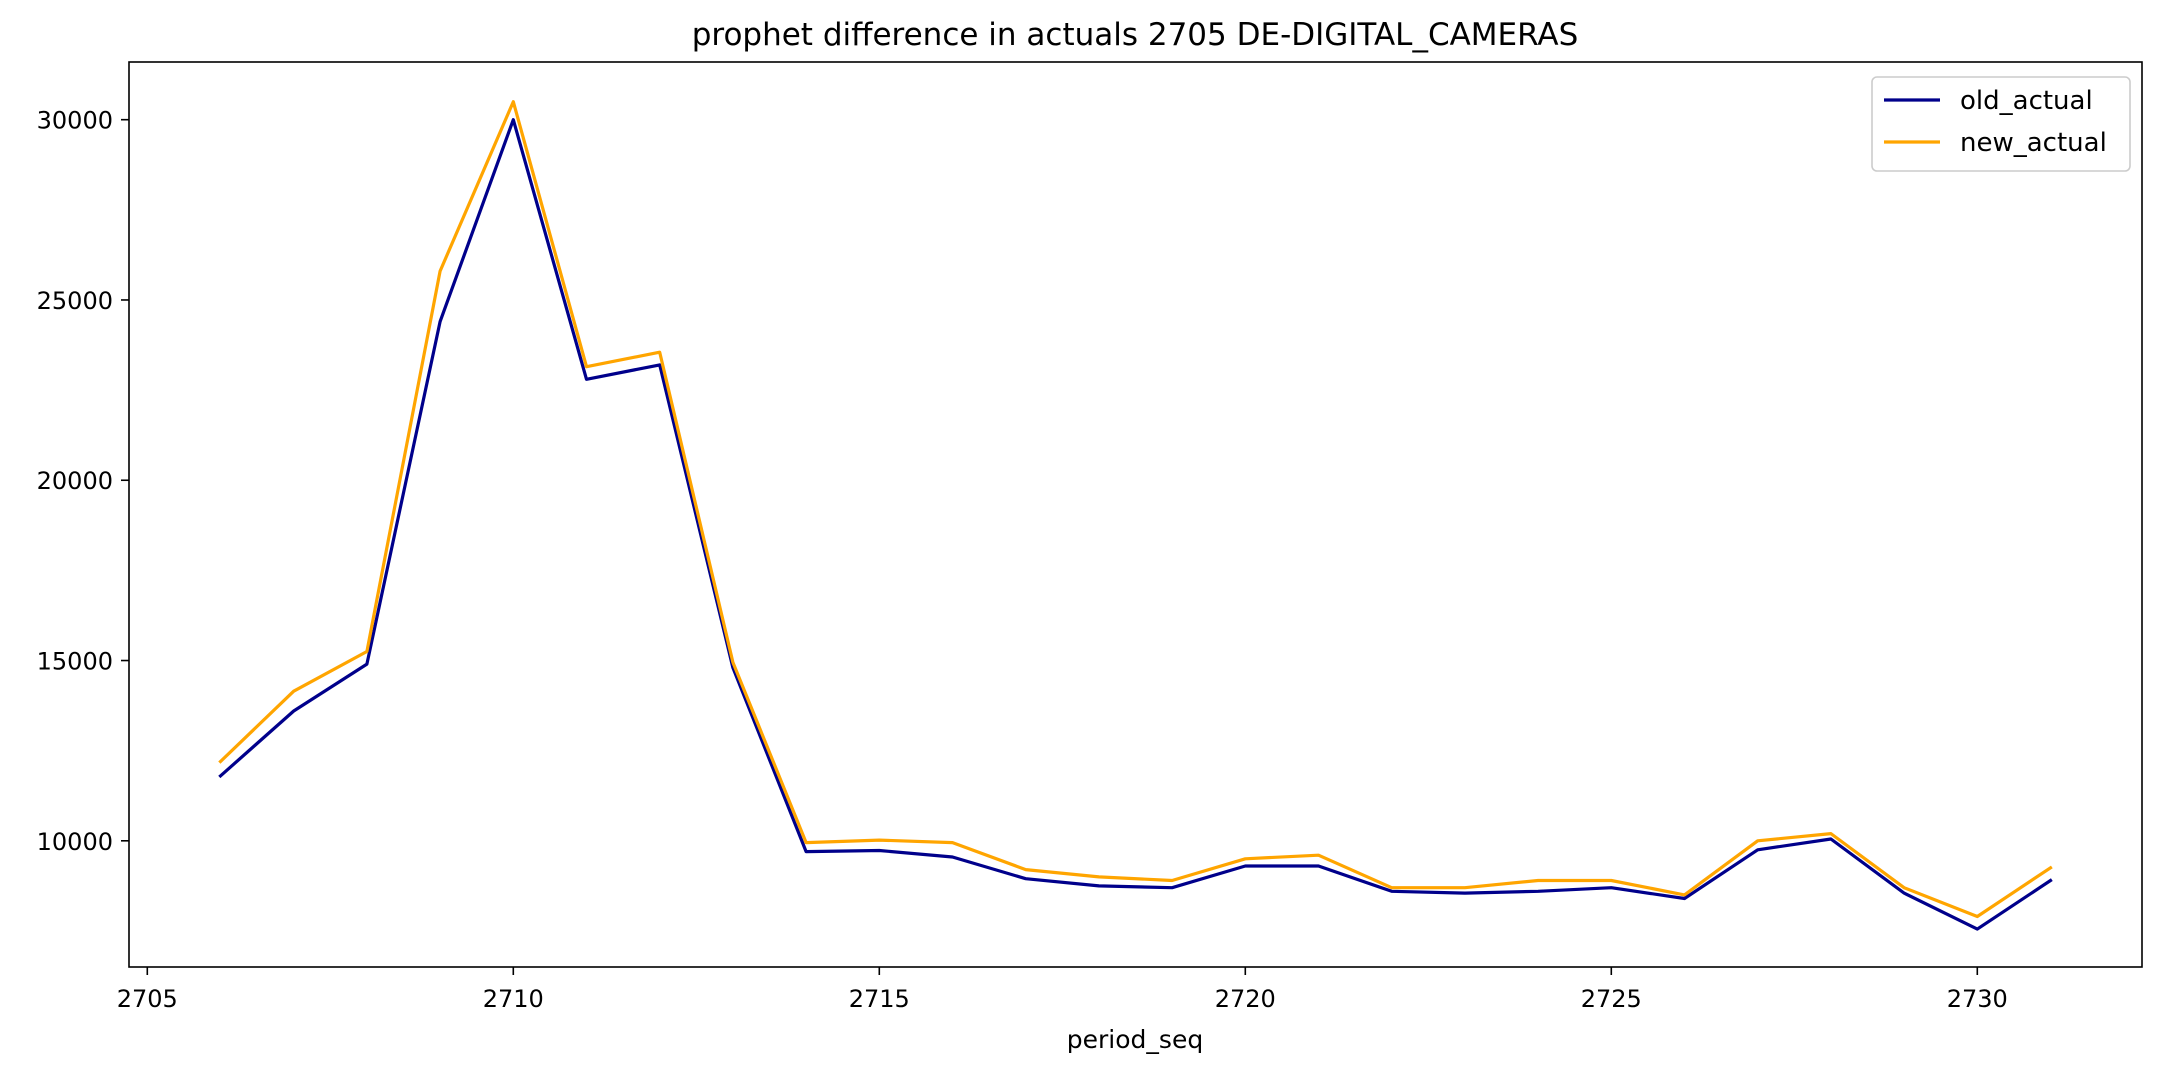 The width and height of the screenshot is (2162, 1076). I want to click on y-tick-label: 25000, so click(75, 301).